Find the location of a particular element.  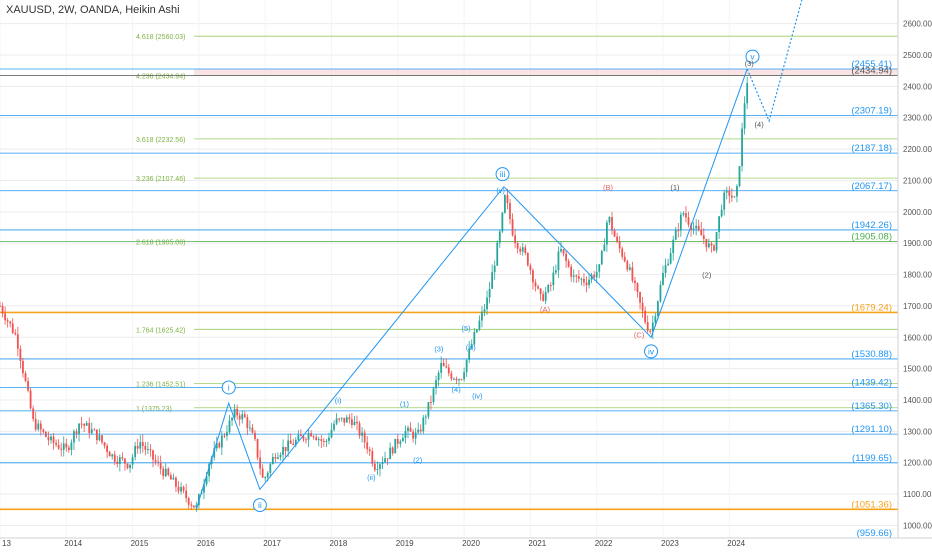

fib-label: 2.618 (1905.08) is located at coordinates (160, 243).